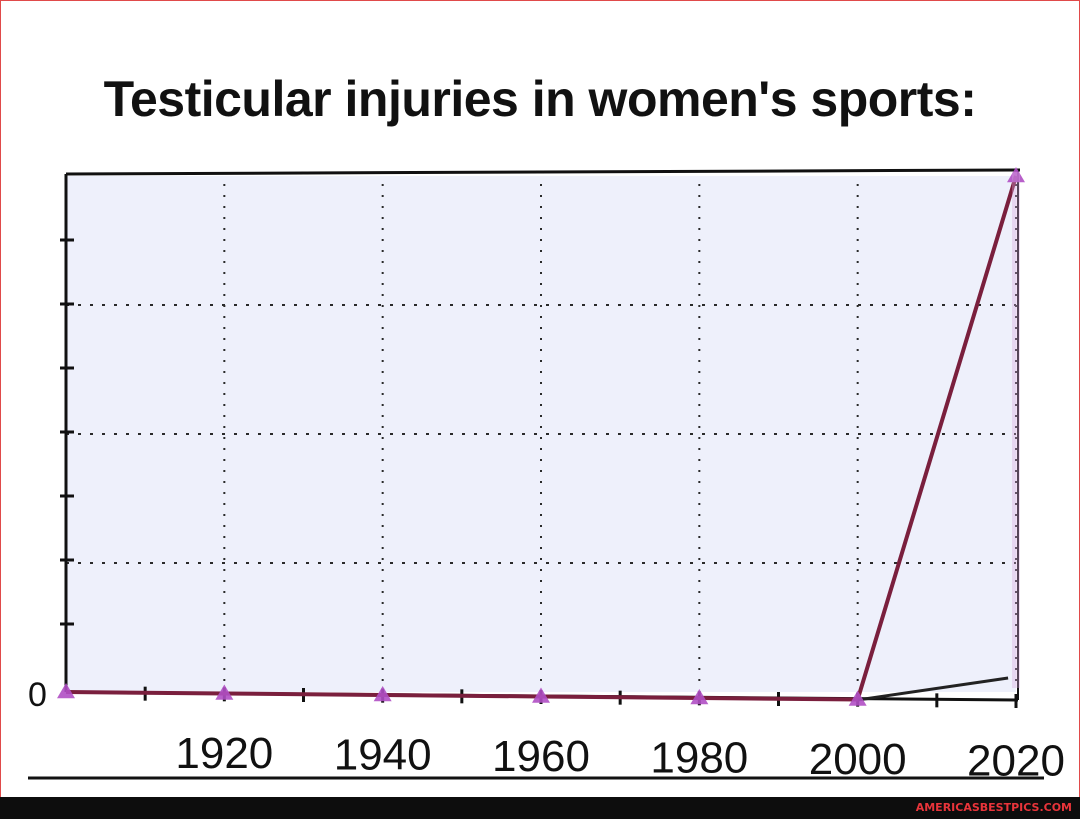  Describe the element at coordinates (540, 99) in the screenshot. I see `chart-title: Testicular injuries in women's sports:` at that location.